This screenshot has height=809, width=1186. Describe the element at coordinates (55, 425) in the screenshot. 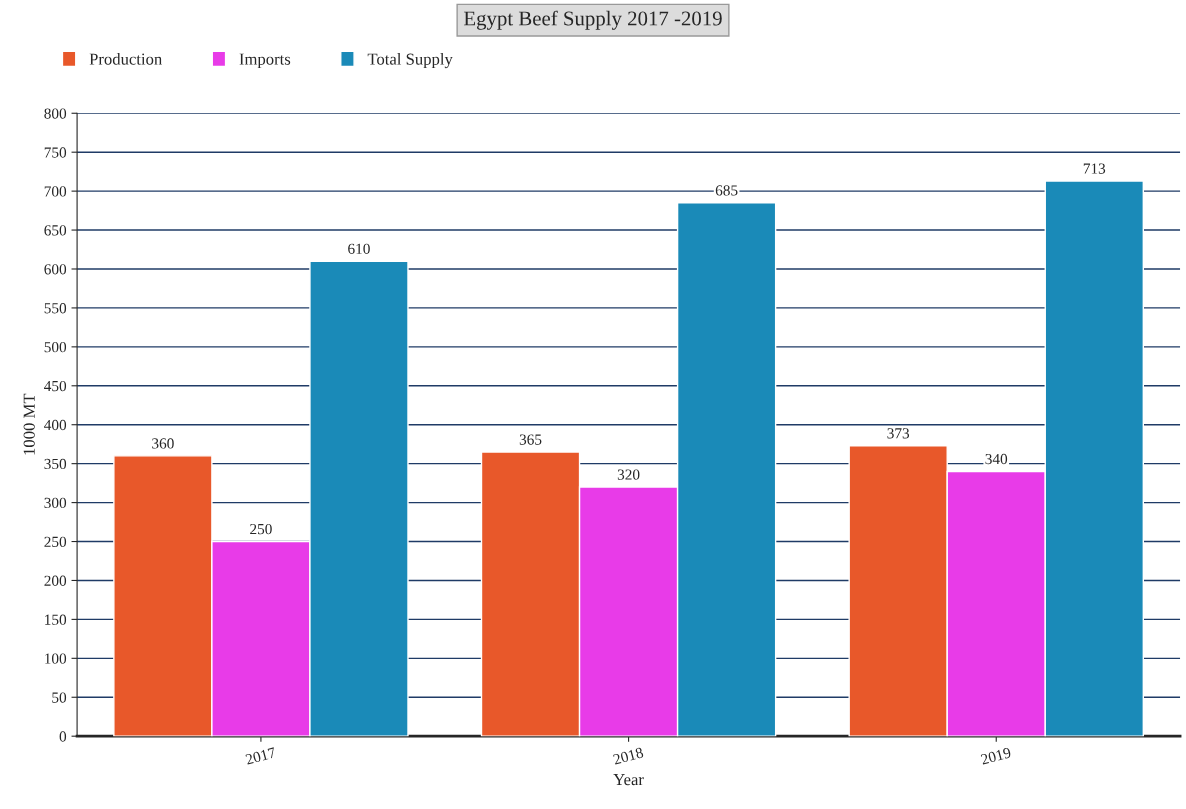

I see `y-tick-label: 400` at that location.